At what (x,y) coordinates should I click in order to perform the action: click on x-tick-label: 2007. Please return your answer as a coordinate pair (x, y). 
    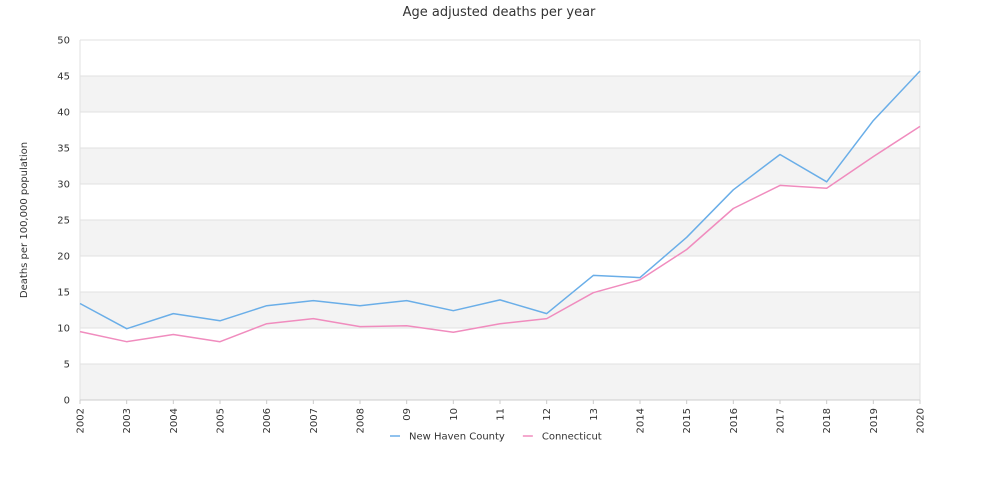
    Looking at the image, I should click on (314, 420).